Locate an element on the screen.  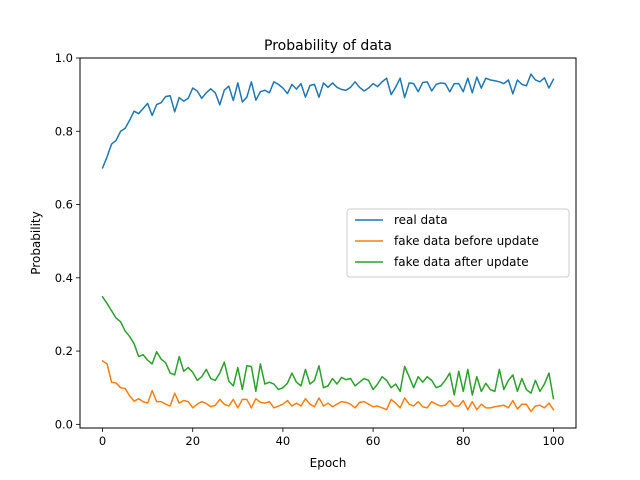
y-tick-label: 1.0 is located at coordinates (64, 58).